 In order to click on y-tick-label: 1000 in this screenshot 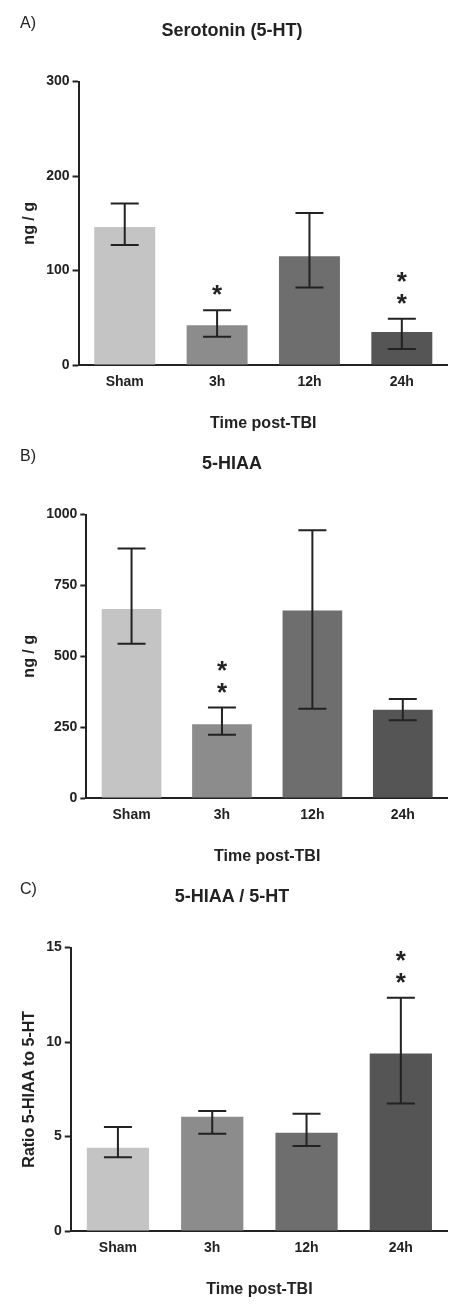, I will do `click(62, 513)`.